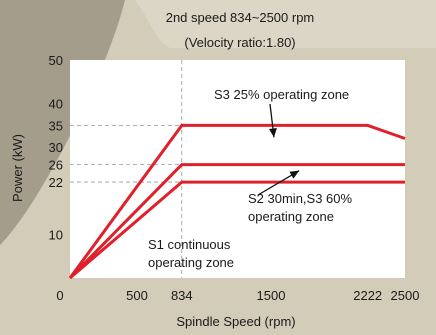 The width and height of the screenshot is (436, 335). I want to click on x-tick-2222: 2222, so click(367, 295).